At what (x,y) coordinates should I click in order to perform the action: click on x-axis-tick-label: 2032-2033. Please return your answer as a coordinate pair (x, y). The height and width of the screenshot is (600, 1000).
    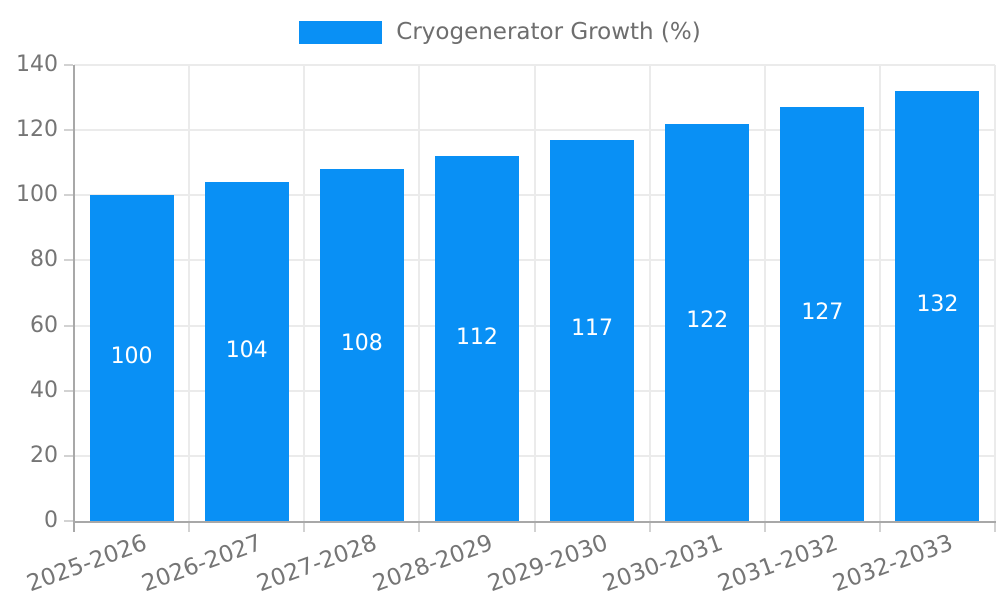
    Looking at the image, I should click on (893, 564).